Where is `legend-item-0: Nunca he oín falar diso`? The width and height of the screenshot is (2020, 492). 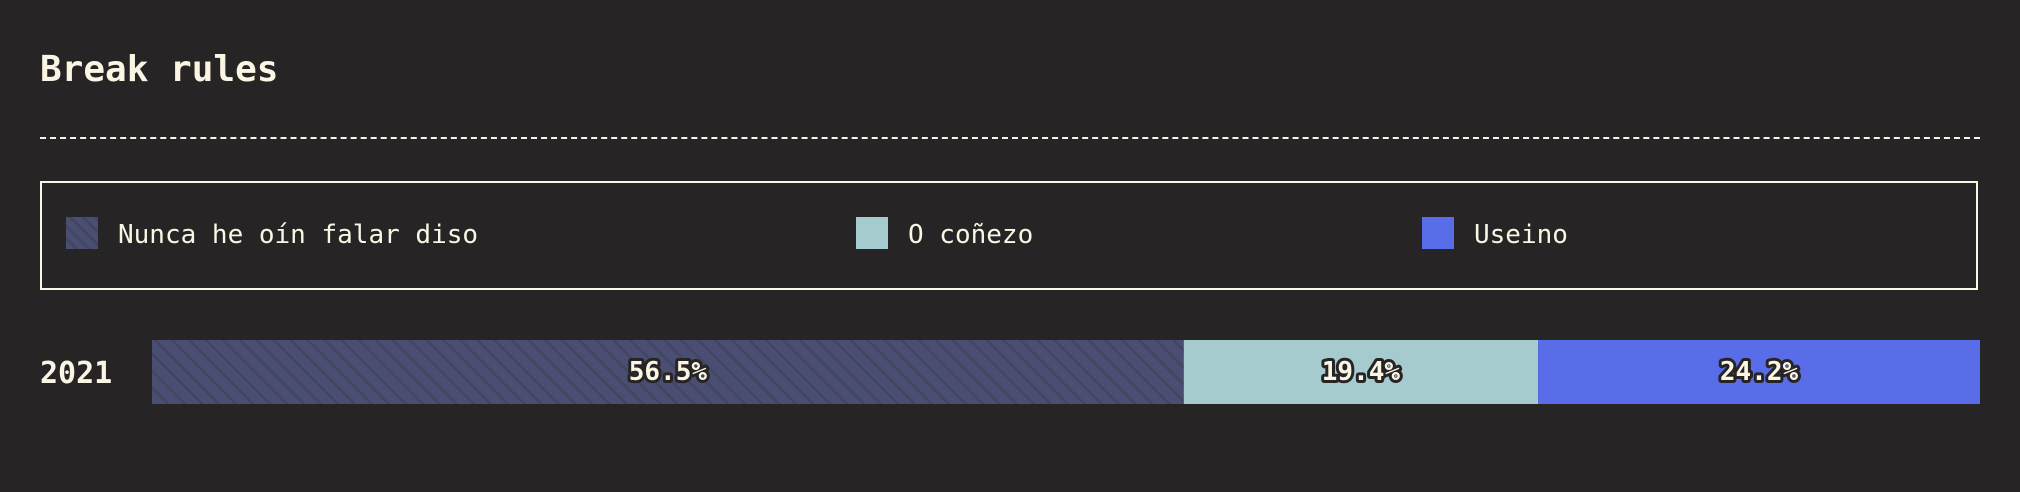 legend-item-0: Nunca he oín falar diso is located at coordinates (272, 233).